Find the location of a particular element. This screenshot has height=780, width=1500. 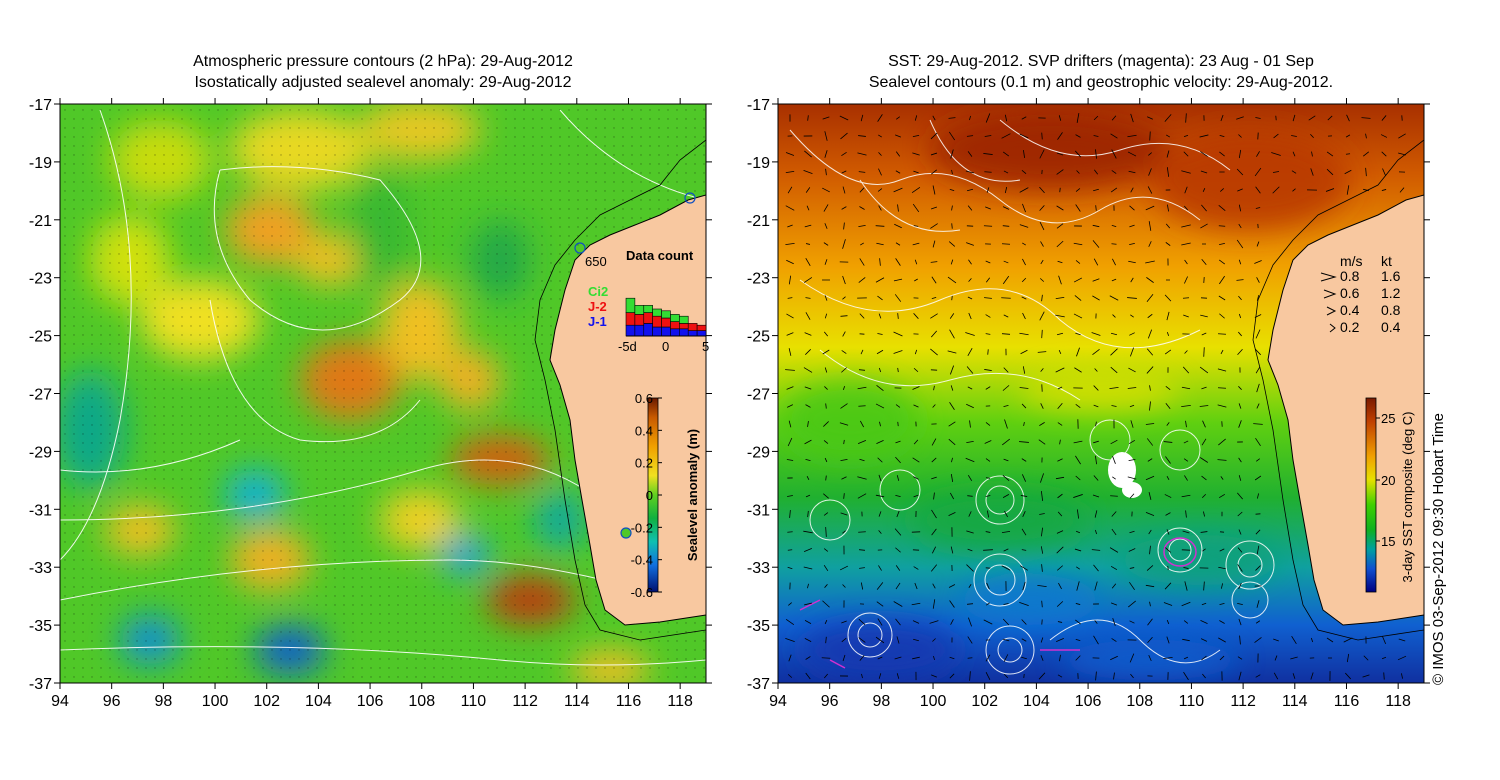

right-xtick-label: 116 is located at coordinates (1347, 701).